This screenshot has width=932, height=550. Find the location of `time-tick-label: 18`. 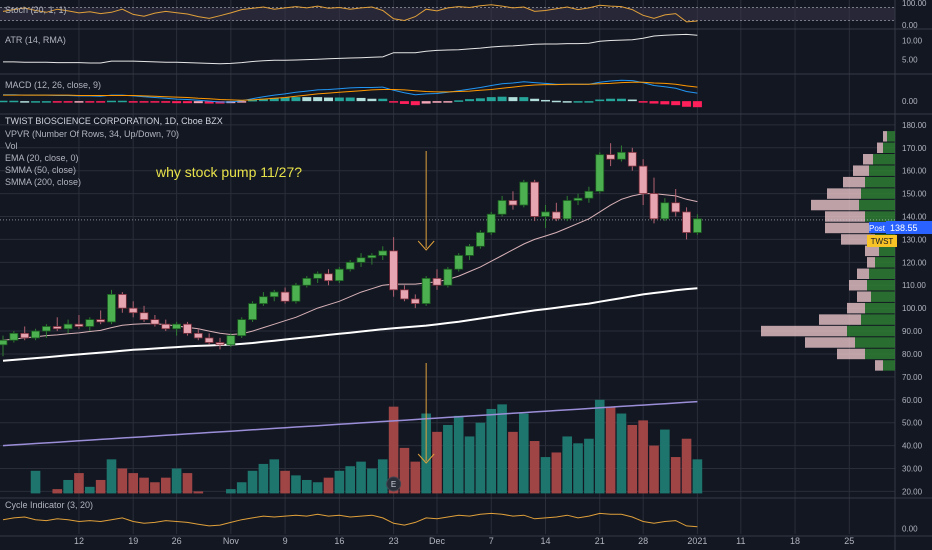

time-tick-label: 18 is located at coordinates (795, 541).